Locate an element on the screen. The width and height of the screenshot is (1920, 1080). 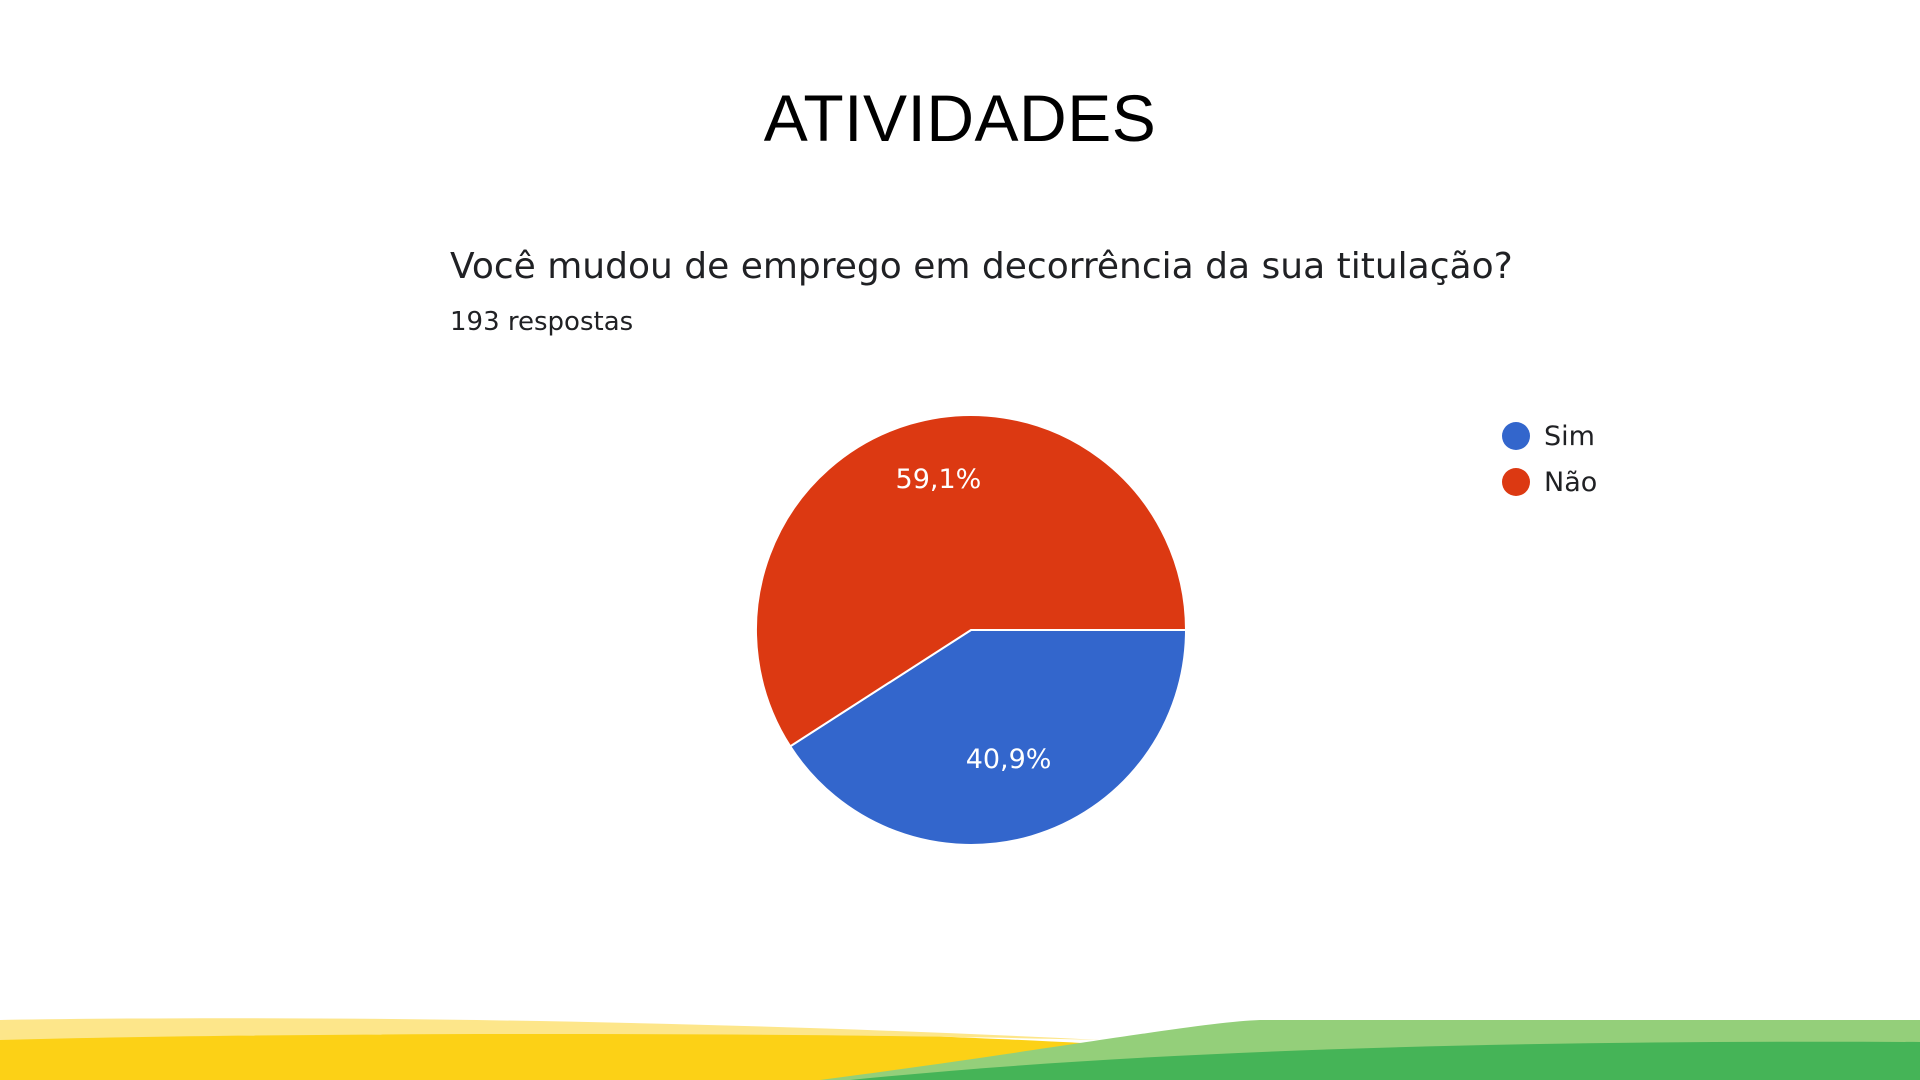
pie-slice-nao is located at coordinates (971, 581).